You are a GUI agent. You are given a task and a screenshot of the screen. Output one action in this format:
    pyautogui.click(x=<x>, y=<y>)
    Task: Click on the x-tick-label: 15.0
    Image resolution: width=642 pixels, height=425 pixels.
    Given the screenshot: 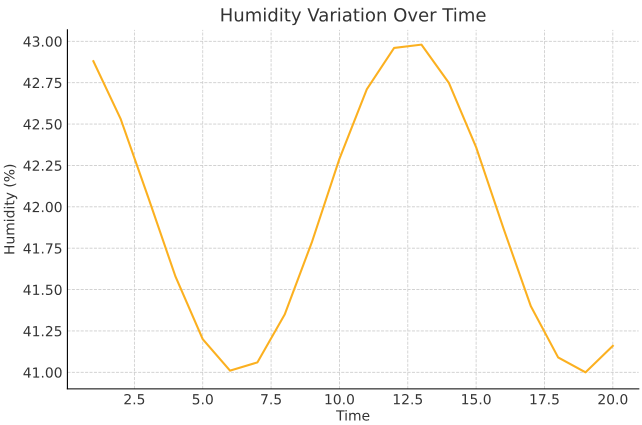 What is the action you would take?
    pyautogui.click(x=476, y=399)
    